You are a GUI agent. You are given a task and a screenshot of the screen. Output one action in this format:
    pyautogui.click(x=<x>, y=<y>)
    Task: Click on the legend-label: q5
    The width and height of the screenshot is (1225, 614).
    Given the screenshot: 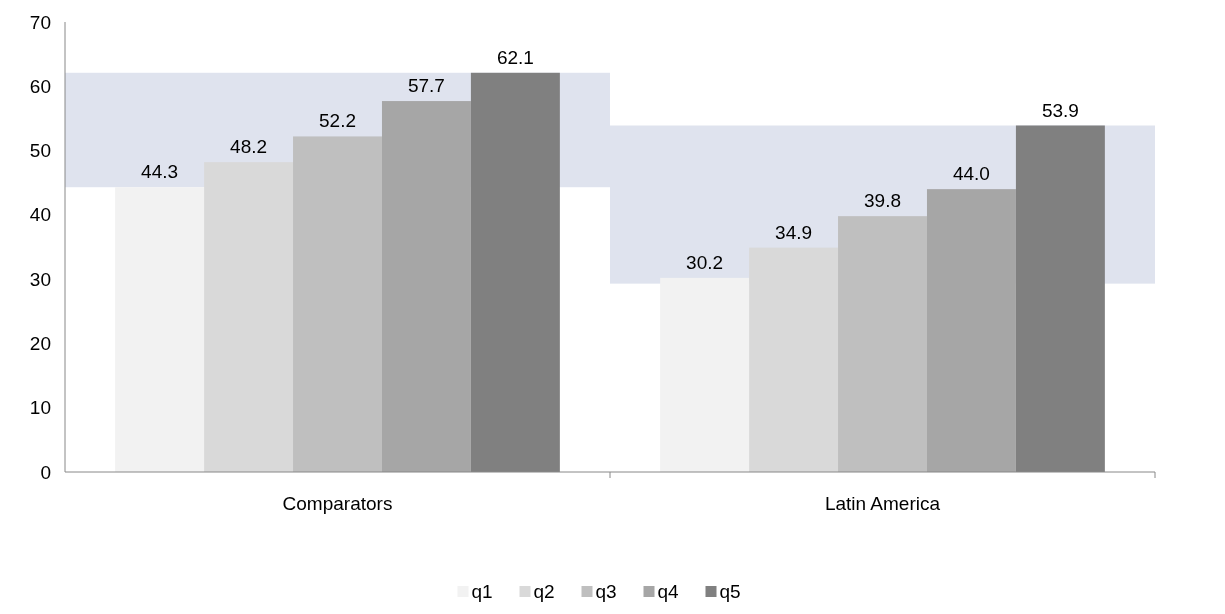 What is the action you would take?
    pyautogui.click(x=730, y=591)
    